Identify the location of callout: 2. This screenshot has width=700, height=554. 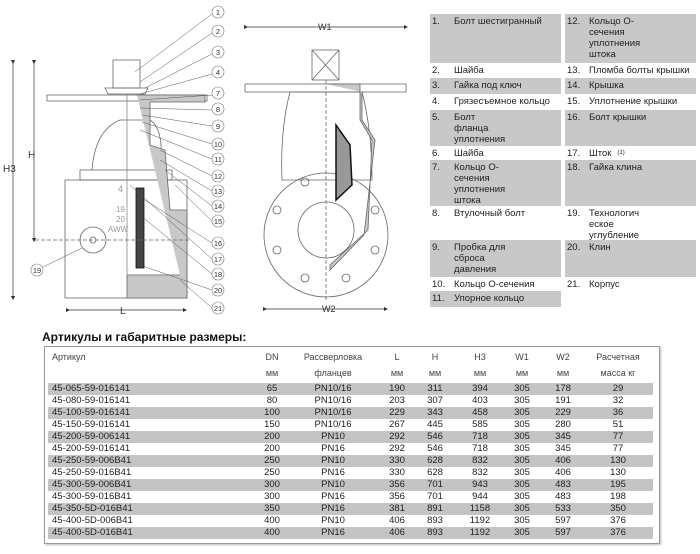
(218, 31).